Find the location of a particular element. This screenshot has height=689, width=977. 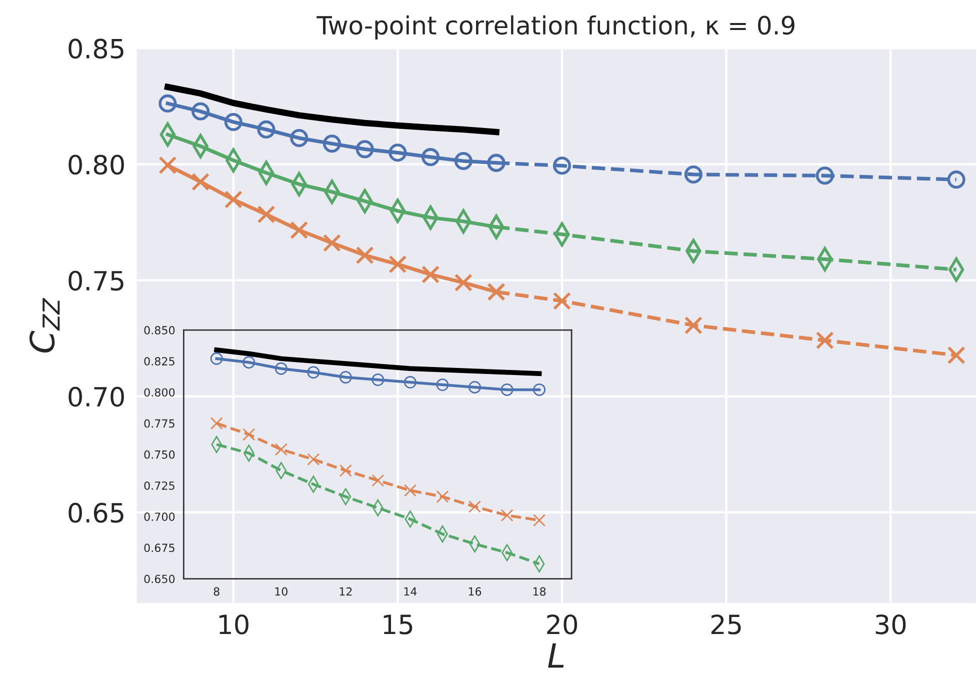

y-tick-label: 0.825 is located at coordinates (159, 361).